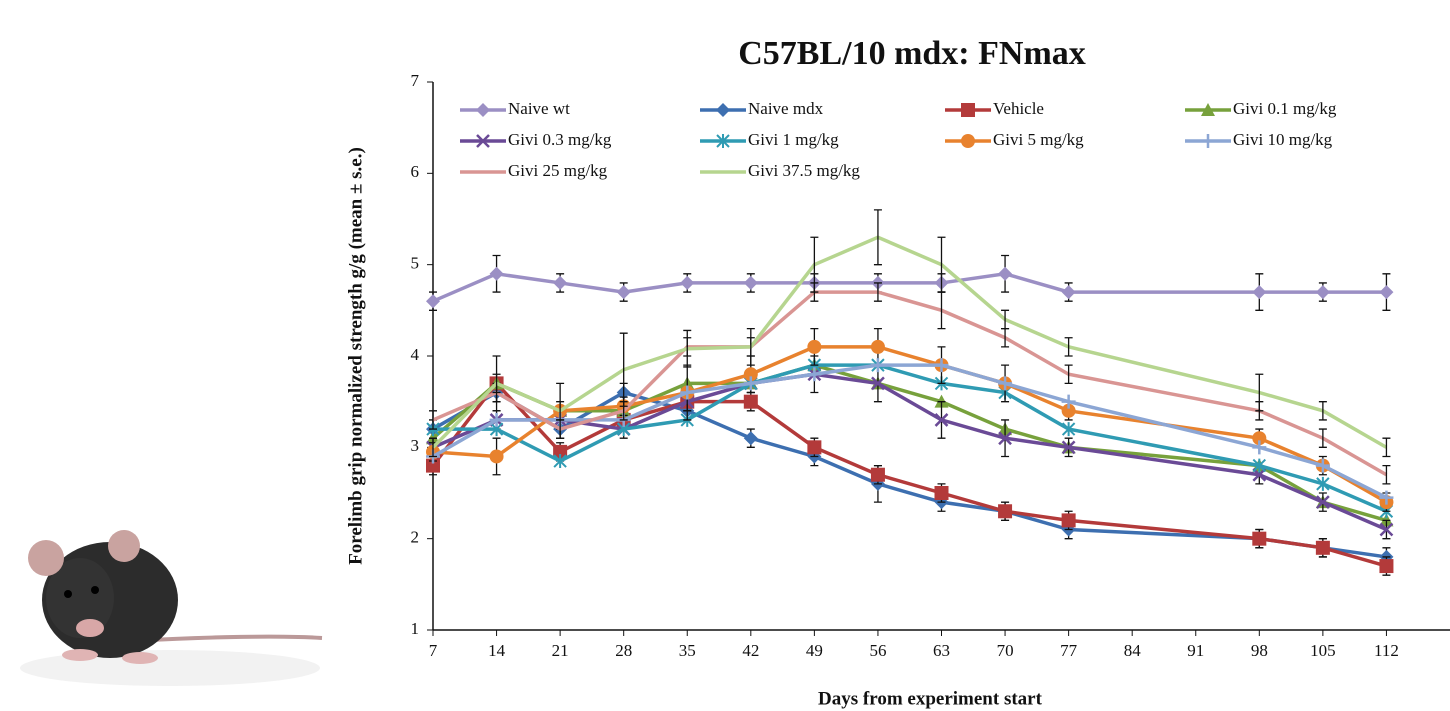 This screenshot has width=1450, height=711. I want to click on legend-item: Givi 0.3 mg/kg, so click(536, 139).